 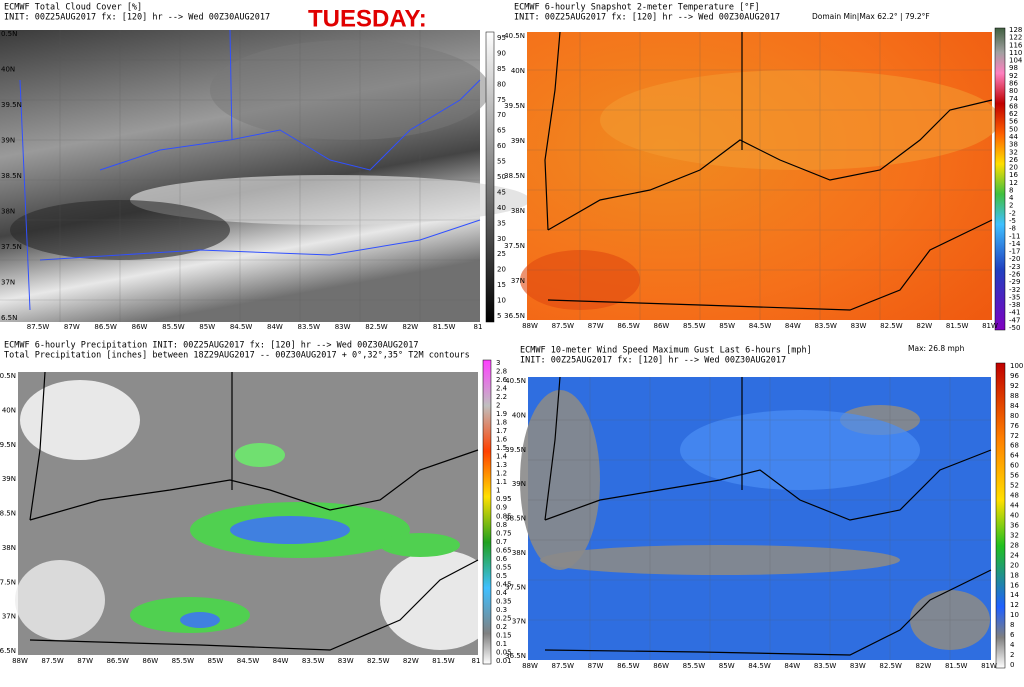 What do you see at coordinates (1013, 106) in the screenshot?
I see `colorbar-label: 68` at bounding box center [1013, 106].